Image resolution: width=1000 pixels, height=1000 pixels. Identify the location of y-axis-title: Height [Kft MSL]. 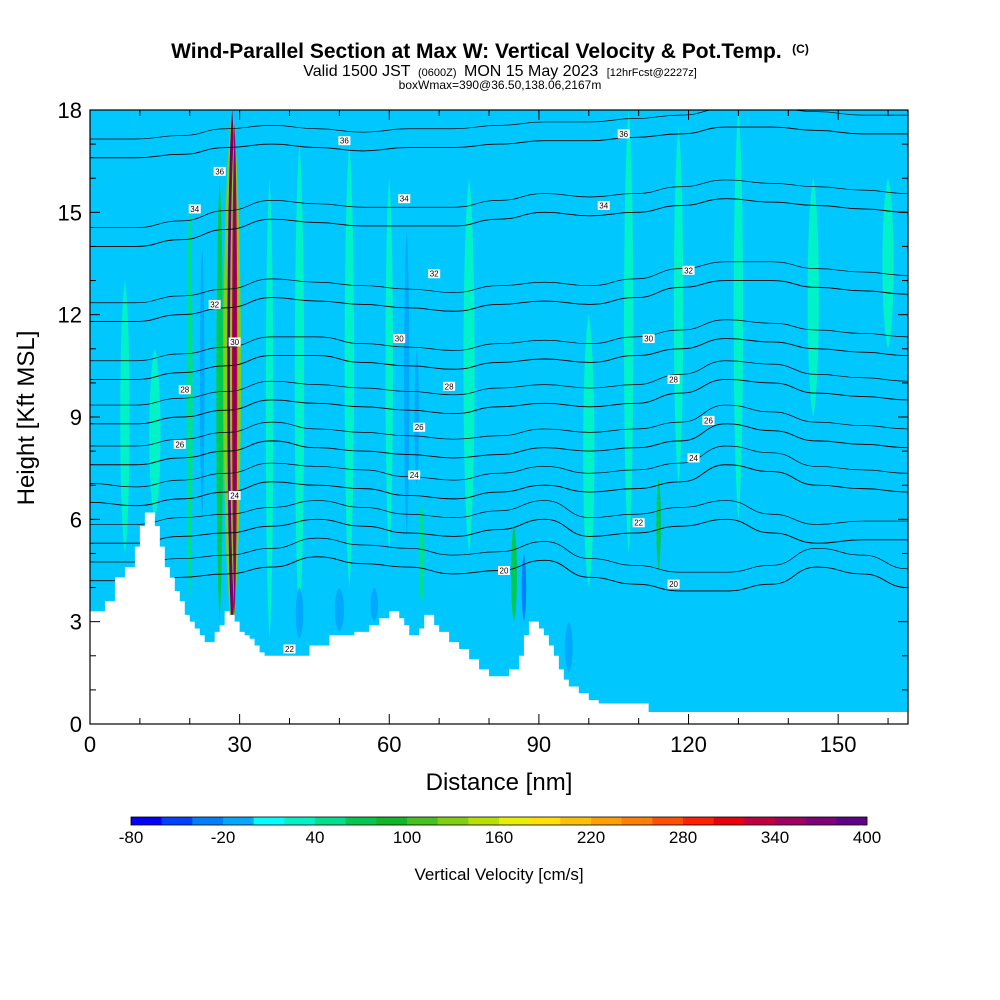
(26, 418).